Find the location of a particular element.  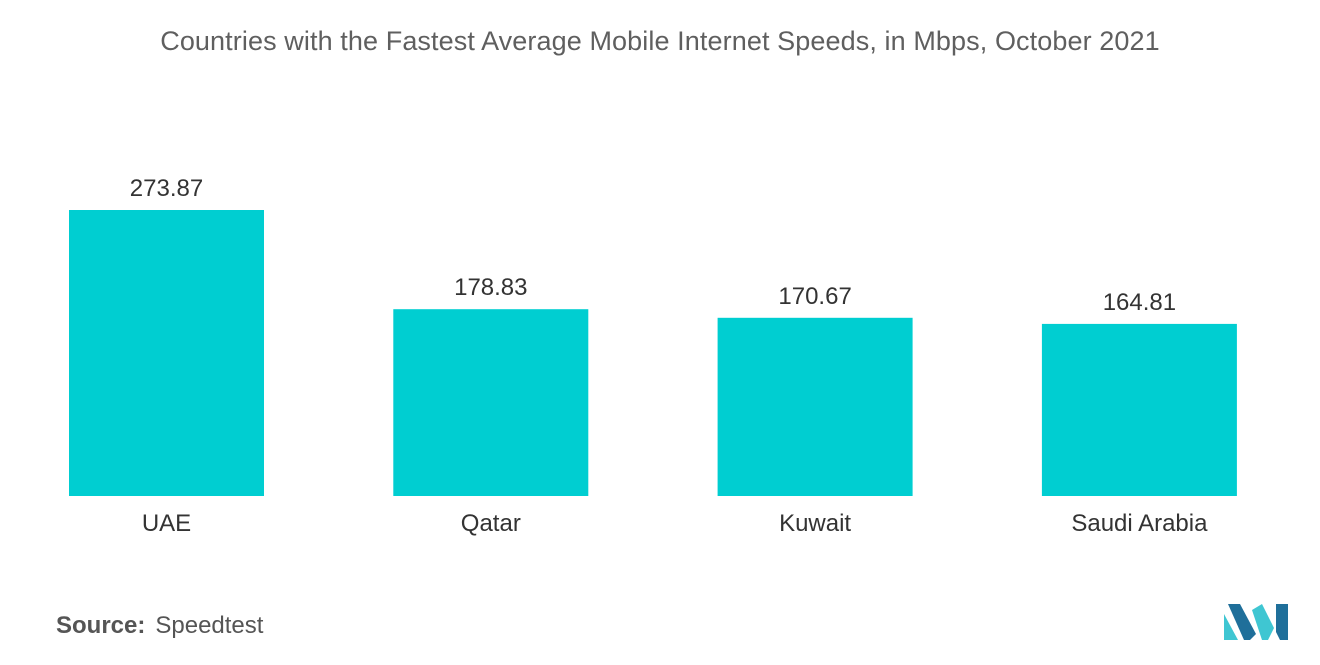

category-label: Kuwait is located at coordinates (815, 523).